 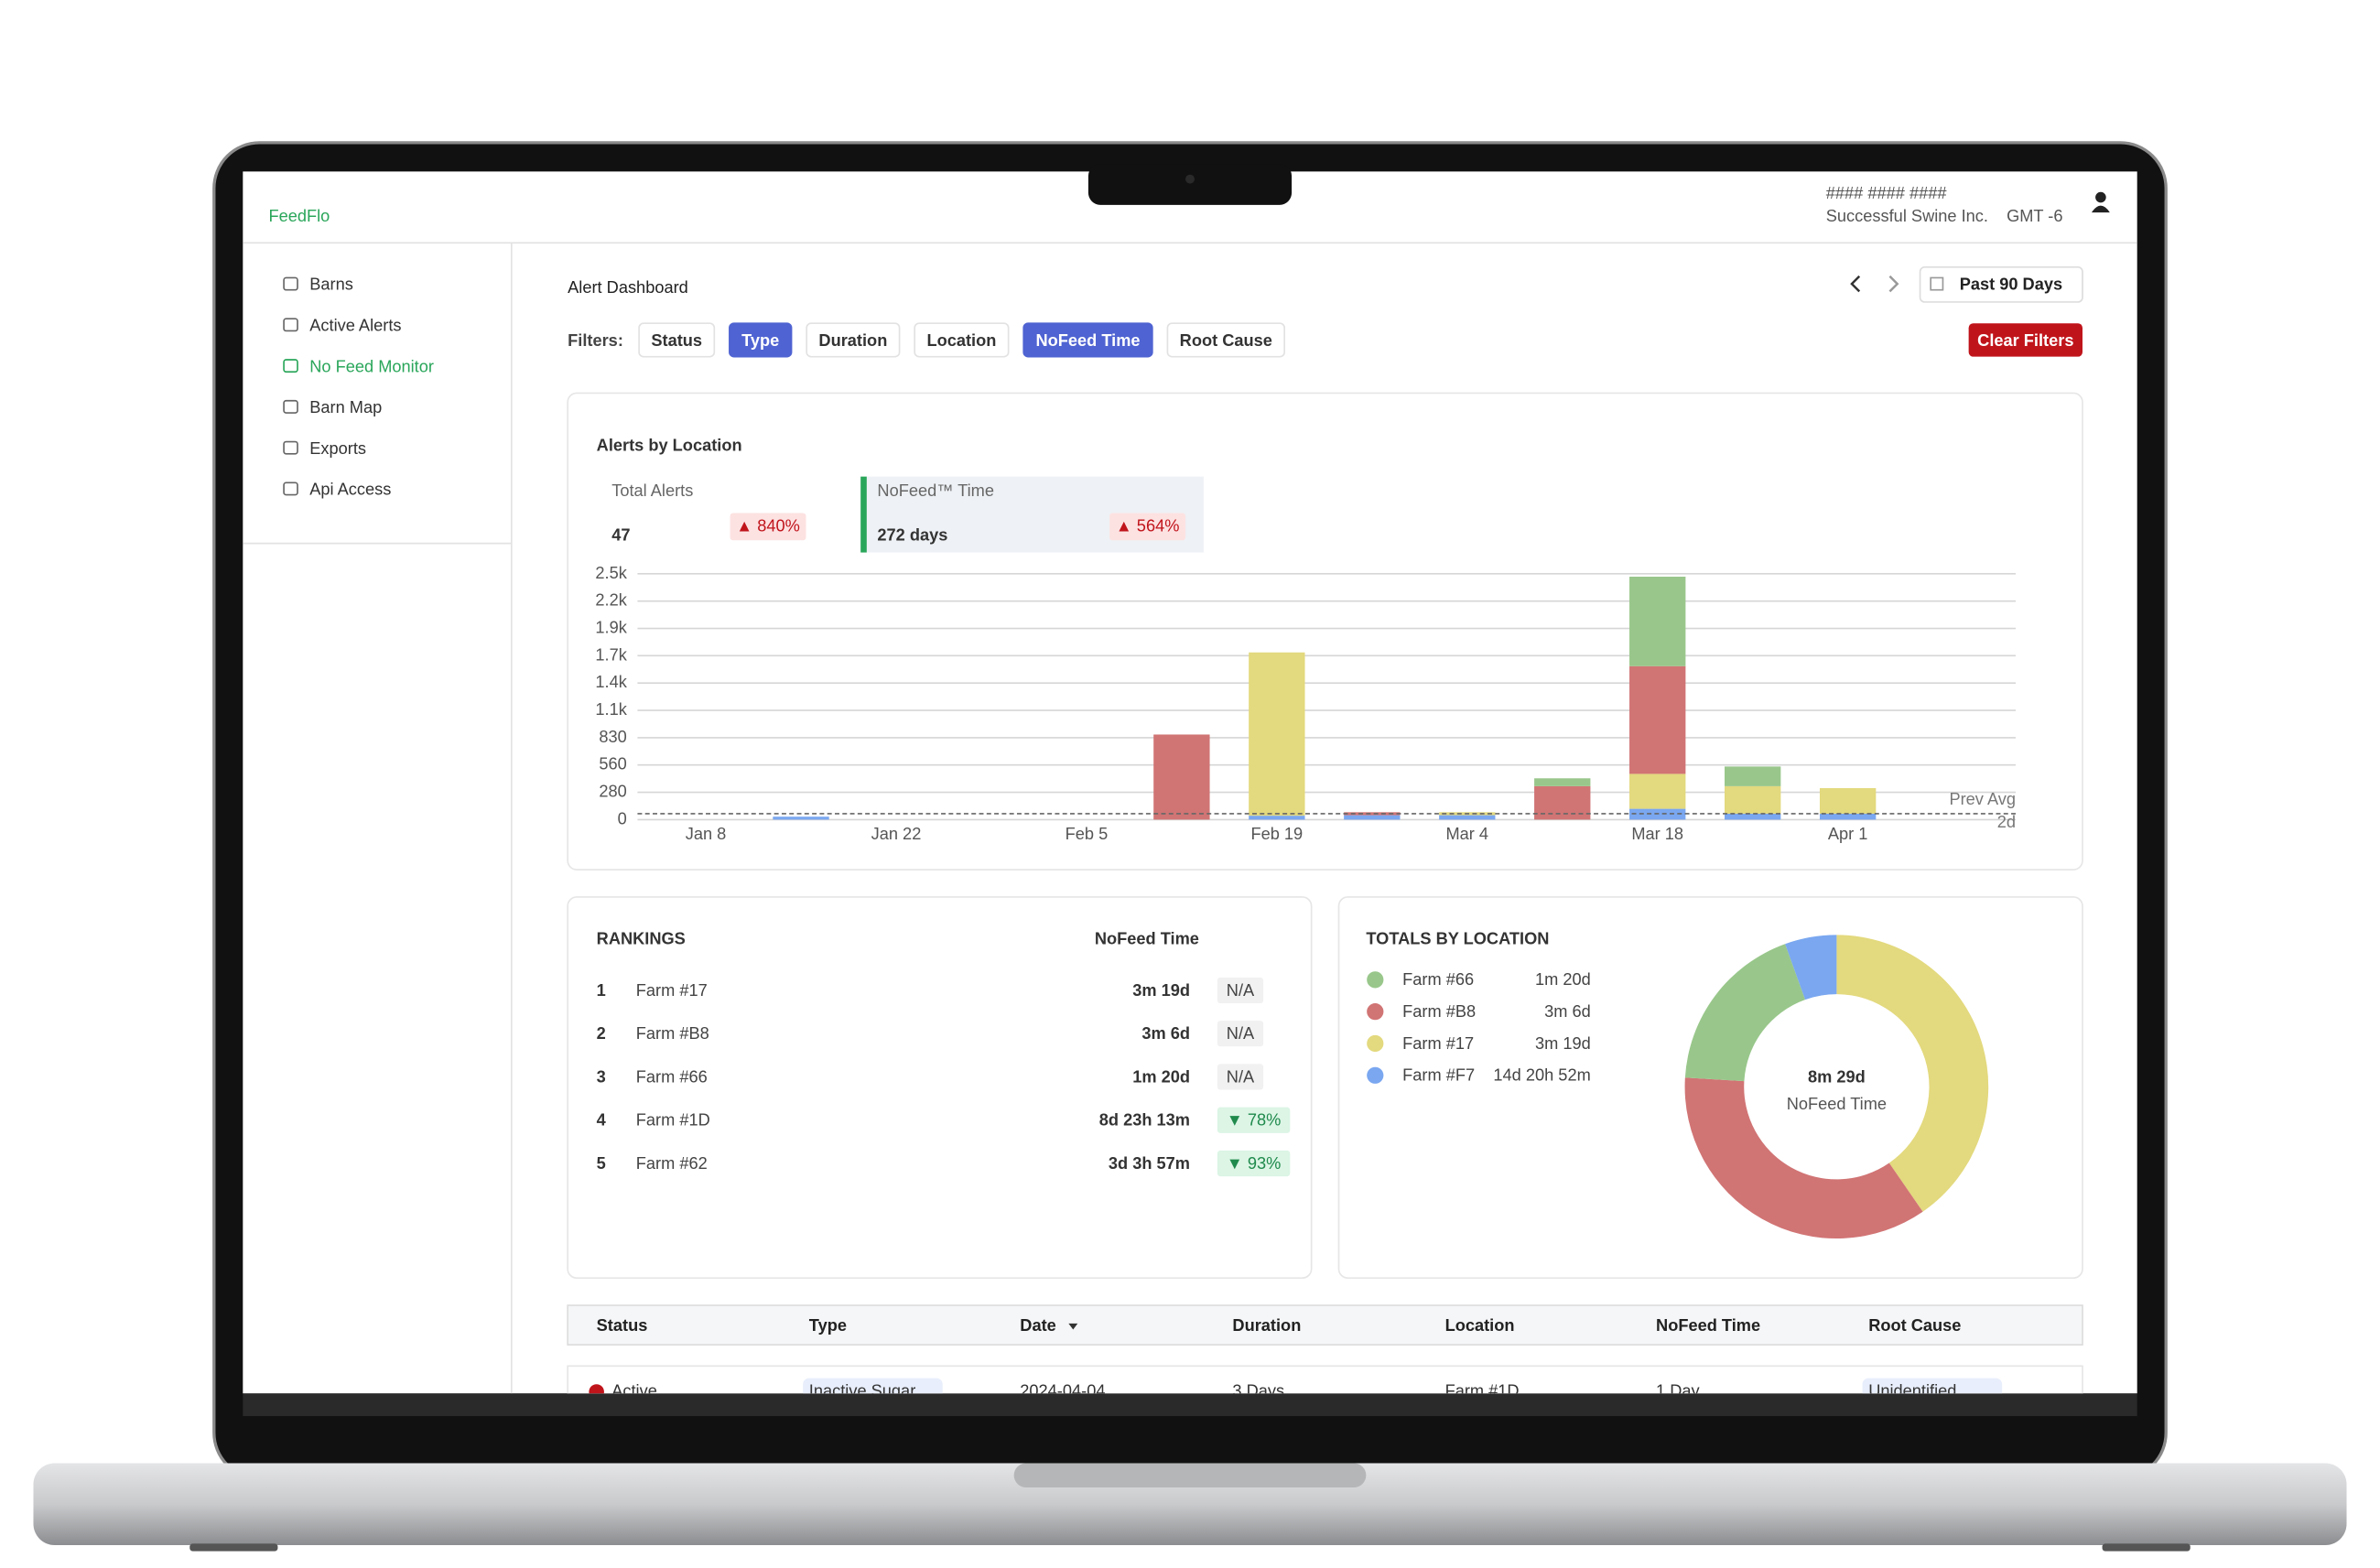 I want to click on y-tick-label: 1.9k, so click(x=611, y=627).